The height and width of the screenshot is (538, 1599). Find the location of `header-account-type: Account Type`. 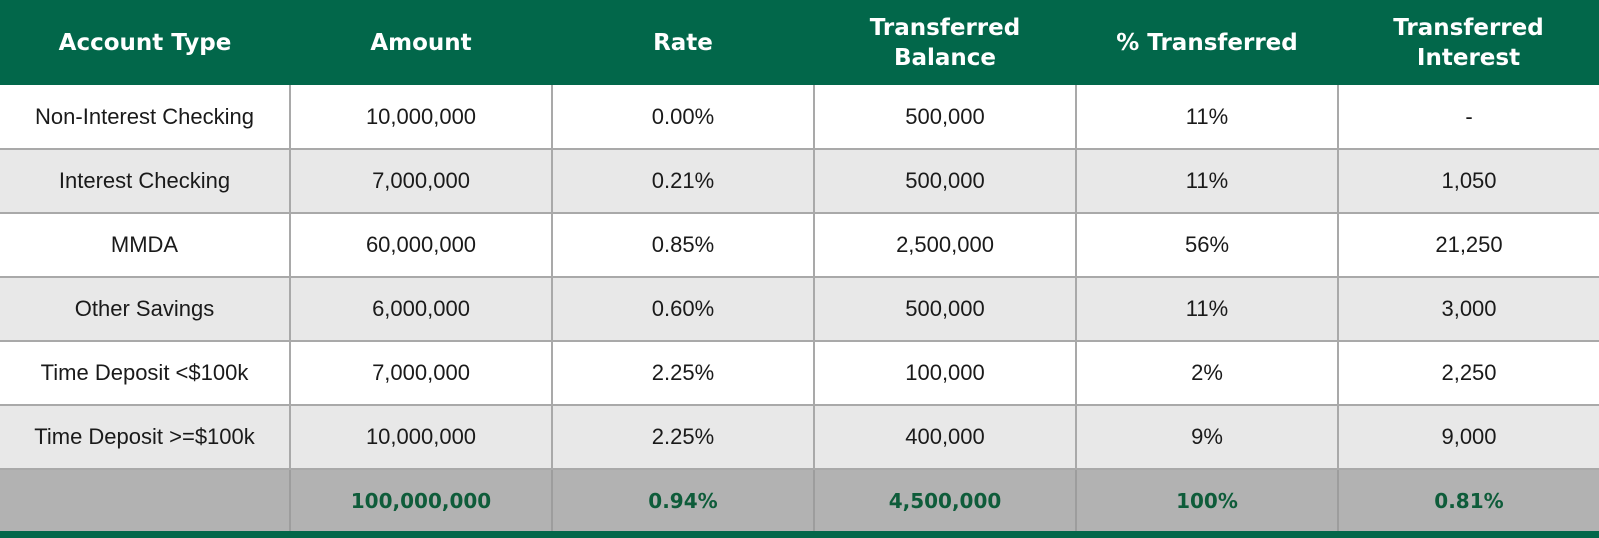

header-account-type: Account Type is located at coordinates (145, 42).